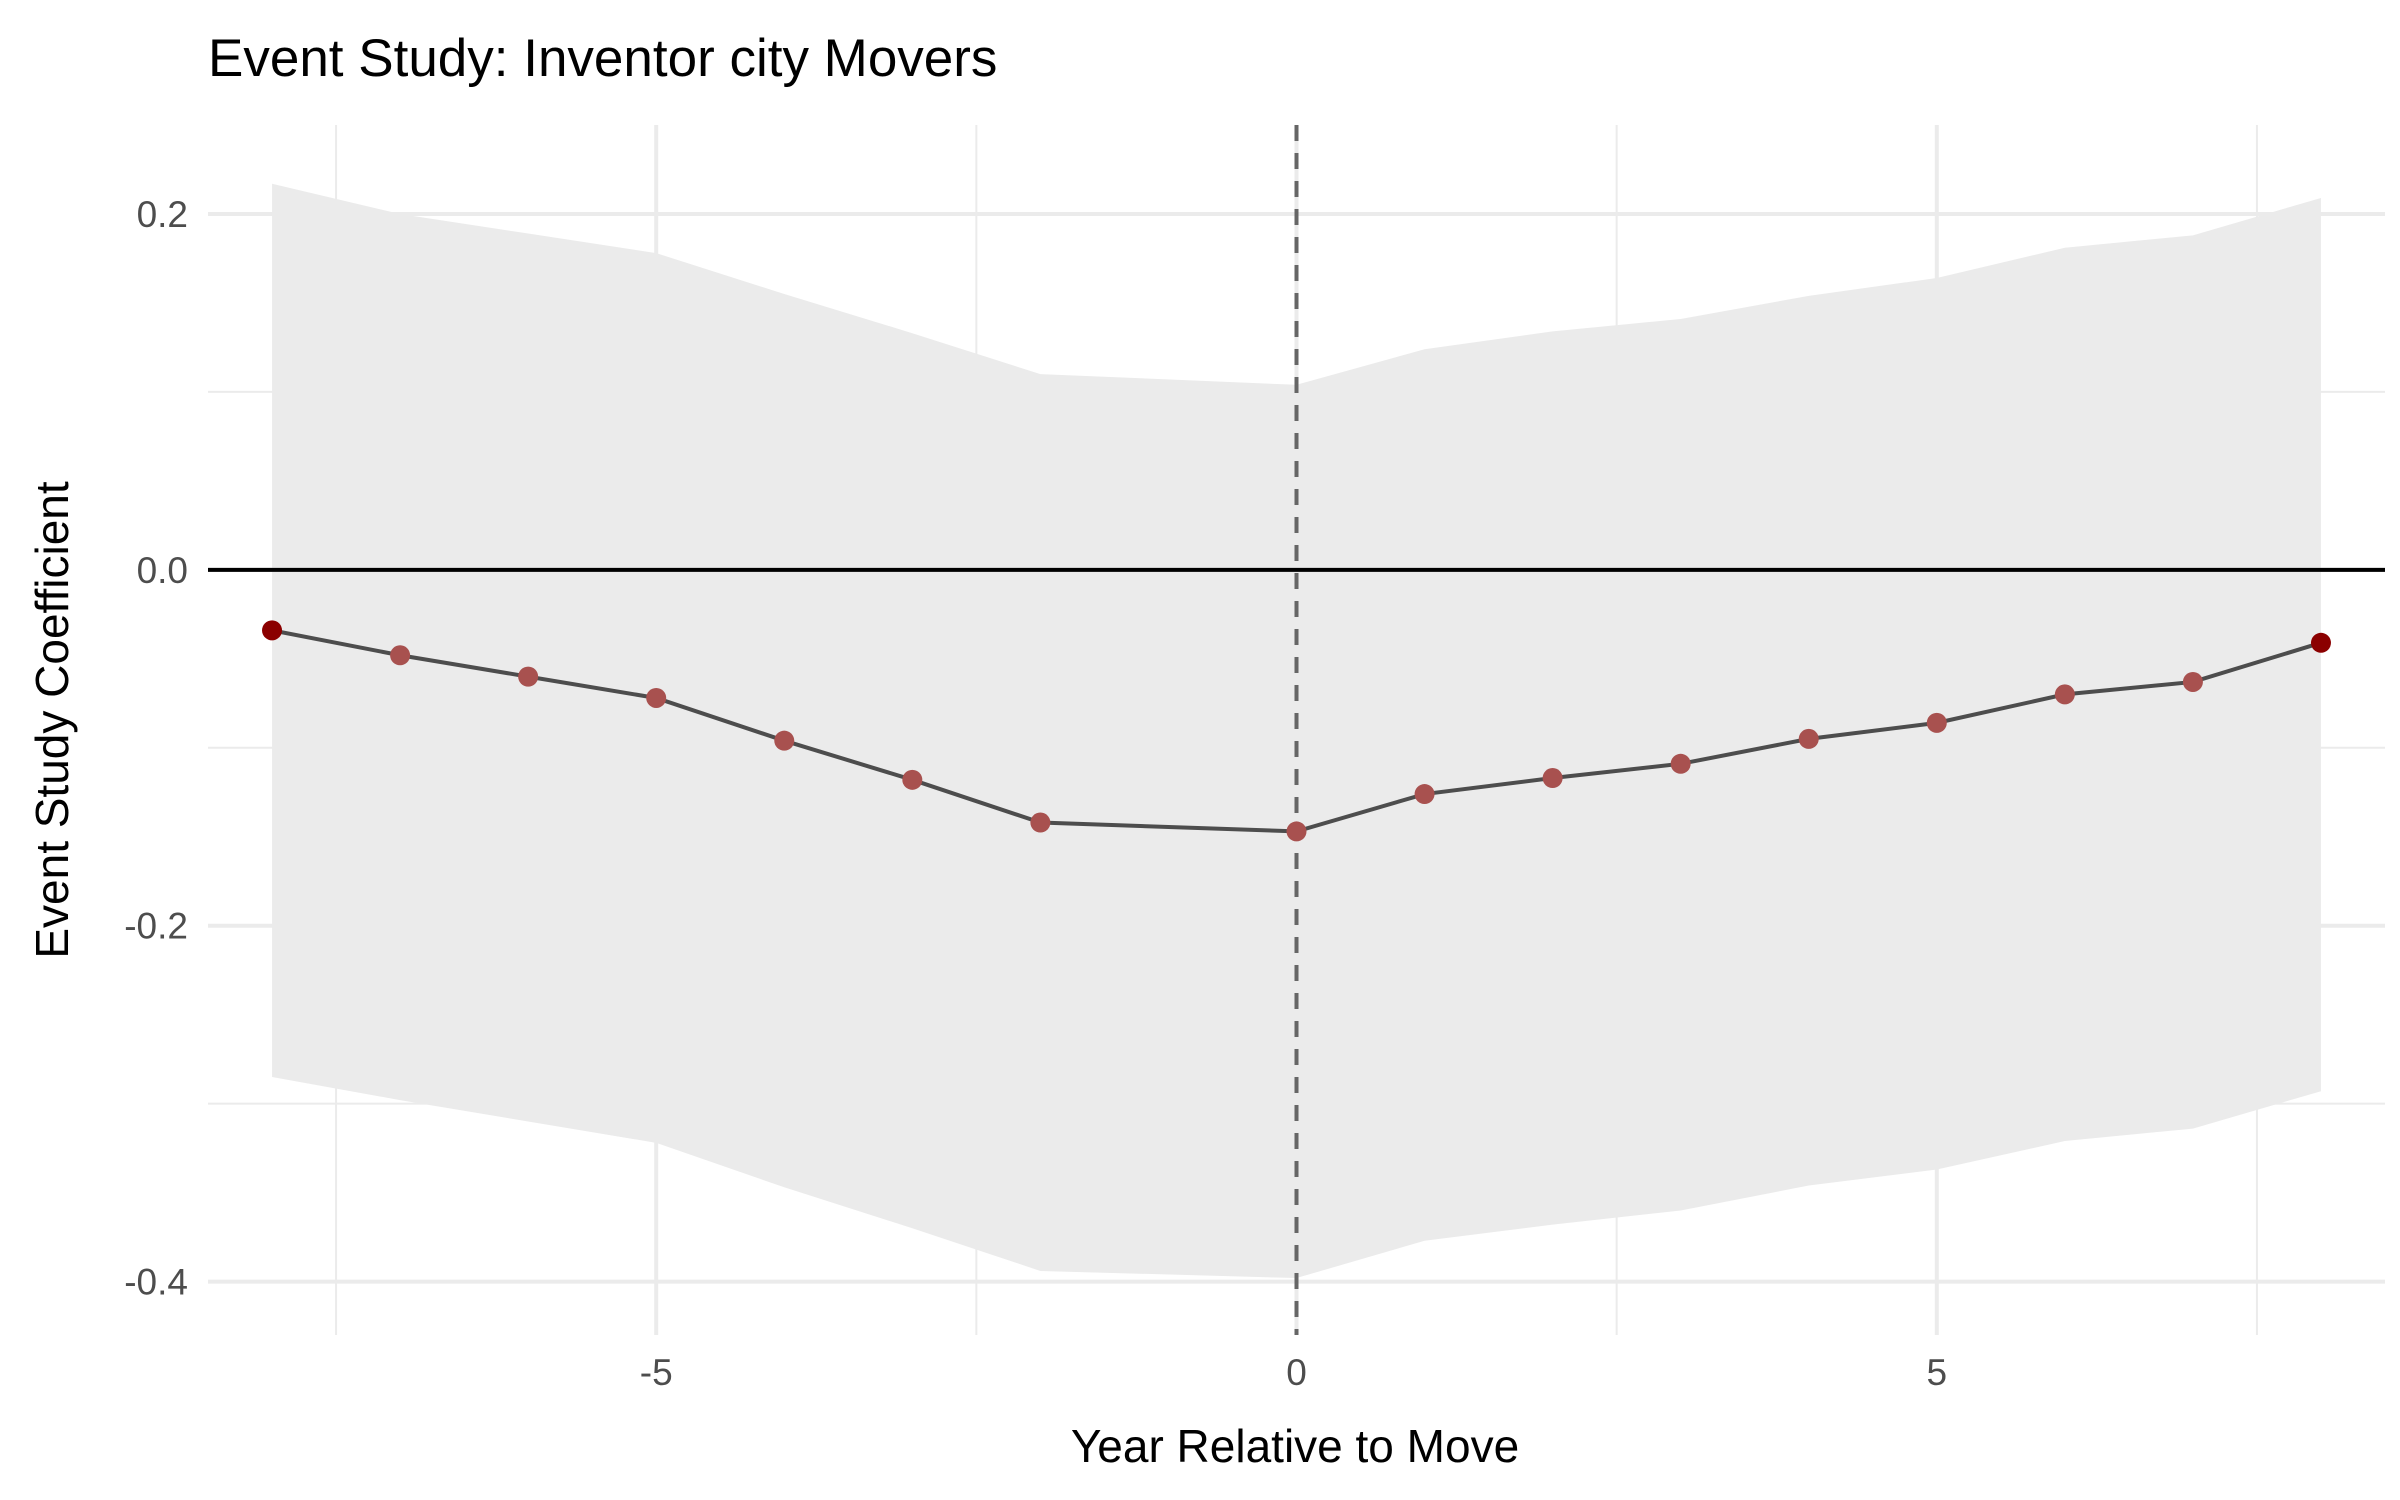 This screenshot has width=2400, height=1500. What do you see at coordinates (602, 58) in the screenshot?
I see `chart-title: Event Study: Inventor city Movers` at bounding box center [602, 58].